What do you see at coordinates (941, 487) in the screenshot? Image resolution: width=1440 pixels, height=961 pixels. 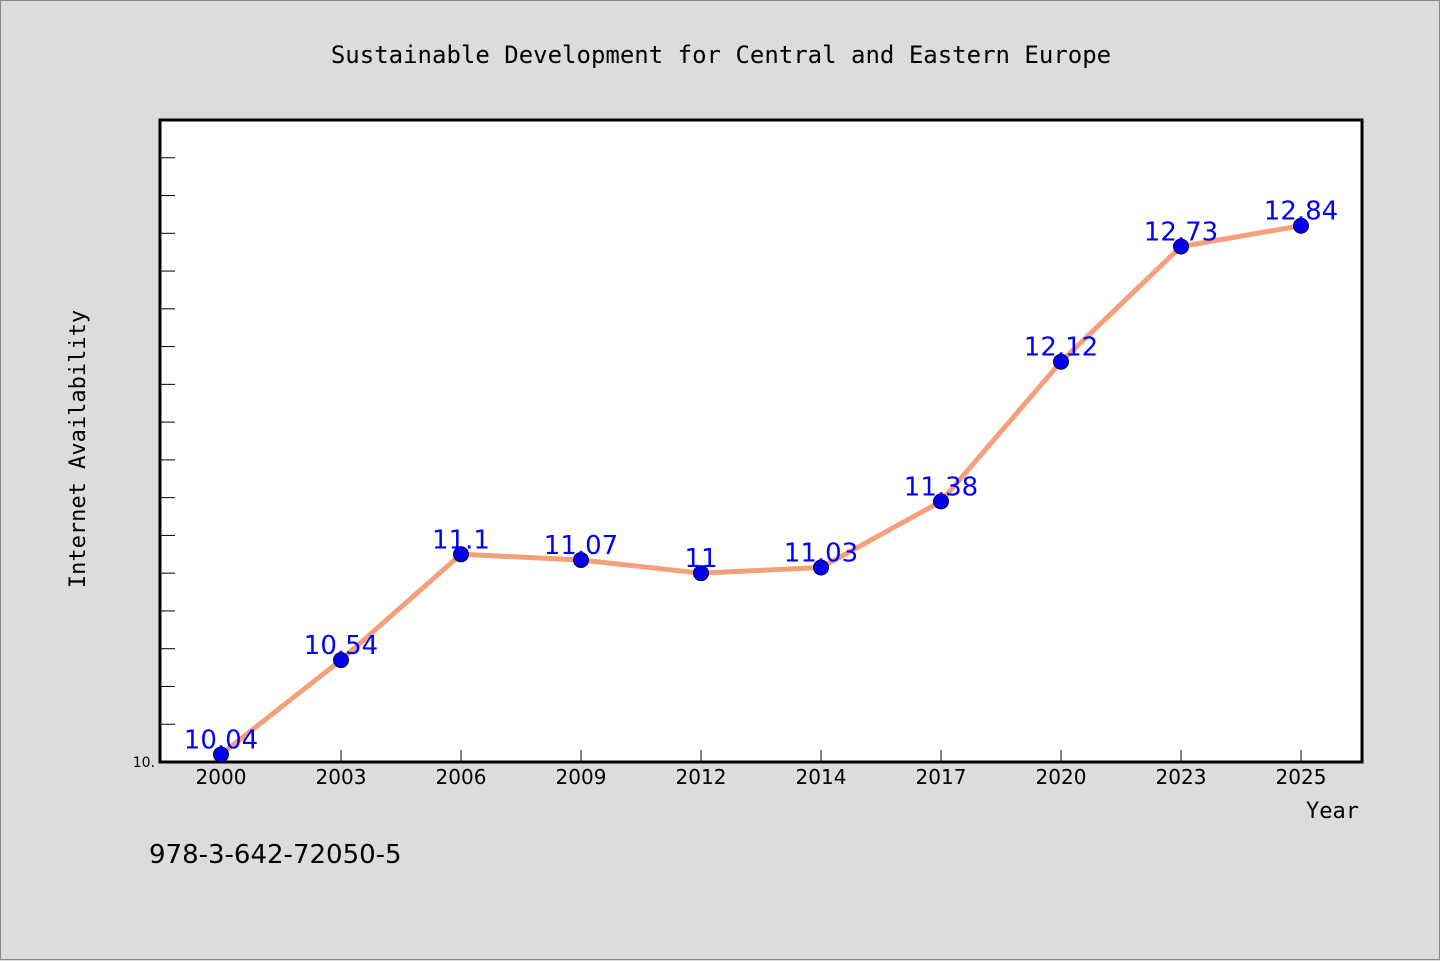 I see `data-label: 11.38` at bounding box center [941, 487].